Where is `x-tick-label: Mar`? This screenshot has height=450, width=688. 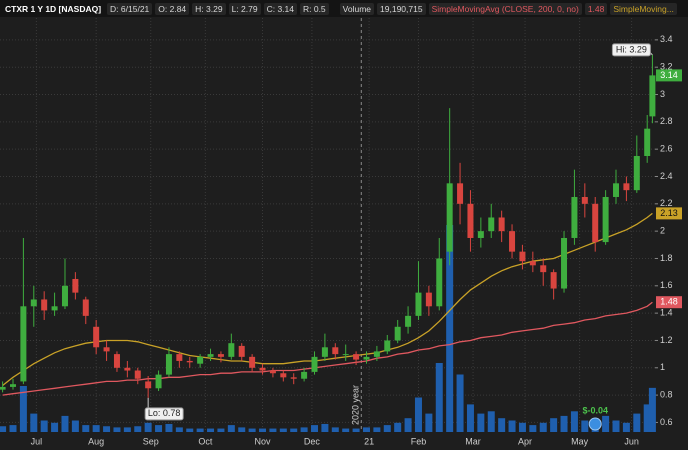
x-tick-label: Mar is located at coordinates (473, 441).